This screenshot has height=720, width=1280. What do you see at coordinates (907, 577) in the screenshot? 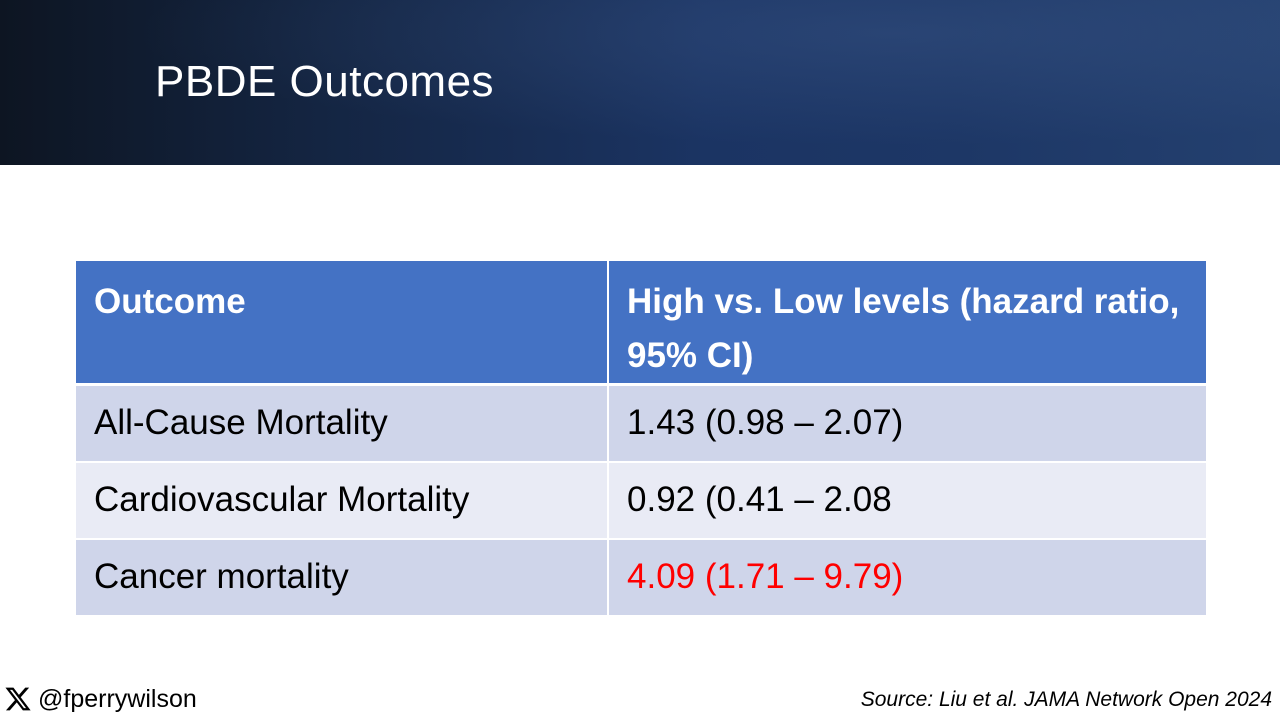
I see `value-cell-highlighted: 4.09 (1.71 – 9.79)` at bounding box center [907, 577].